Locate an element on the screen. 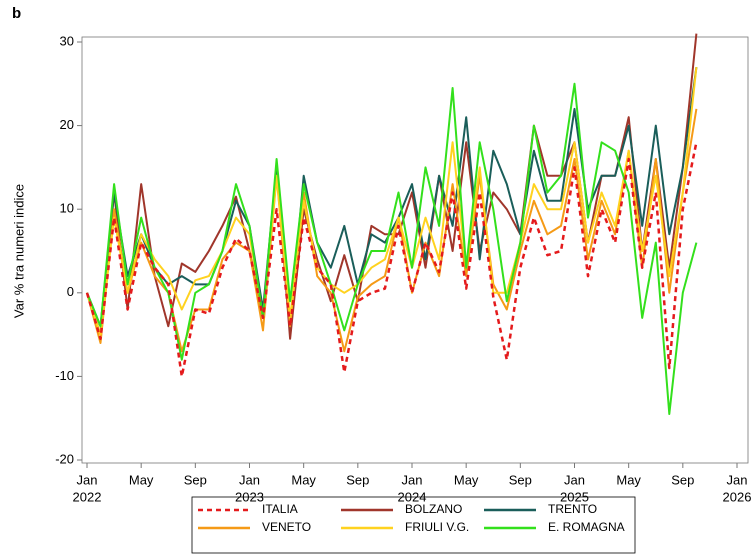 Image resolution: width=755 pixels, height=560 pixels. y-tick-label: -10 is located at coordinates (64, 375).